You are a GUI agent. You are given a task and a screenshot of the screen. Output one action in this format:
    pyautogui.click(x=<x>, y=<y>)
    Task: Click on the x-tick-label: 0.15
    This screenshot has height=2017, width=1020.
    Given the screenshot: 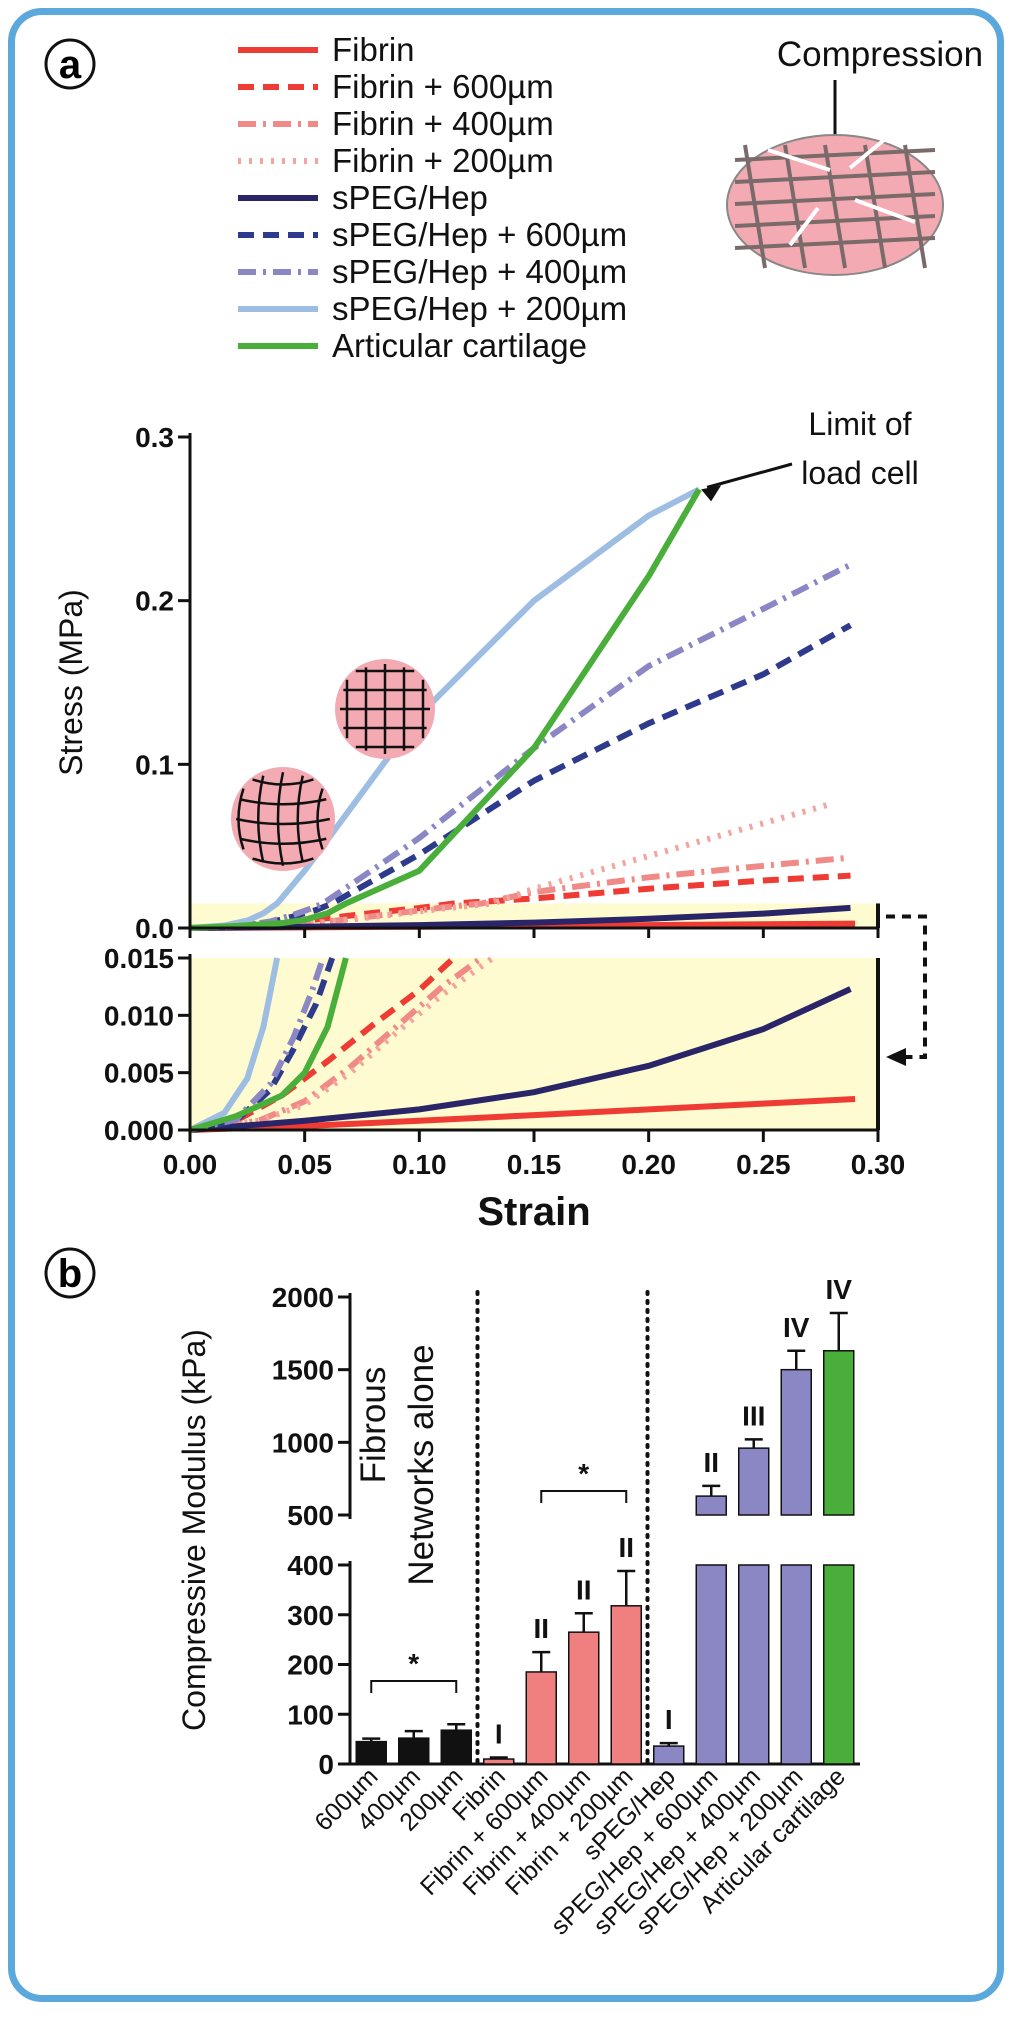 What is the action you would take?
    pyautogui.click(x=534, y=1164)
    